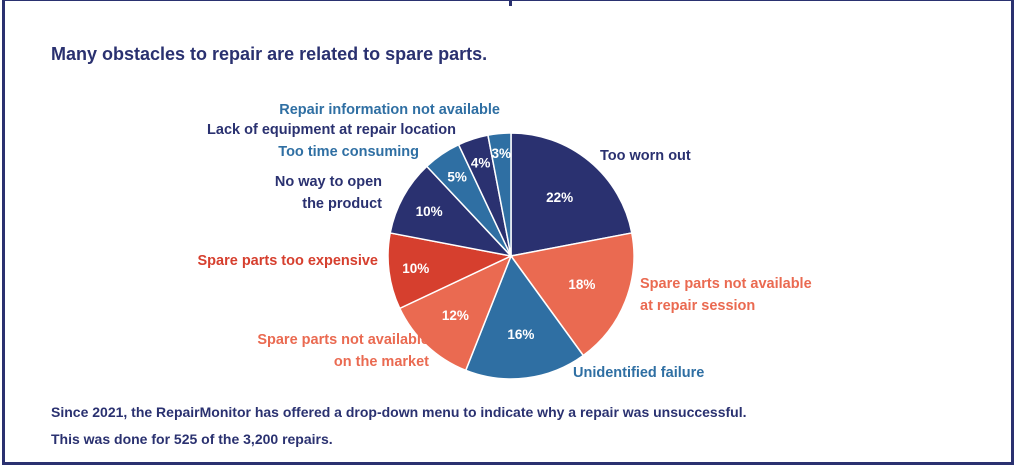 The width and height of the screenshot is (1024, 469). I want to click on pie-slice-percent-2: 18%, so click(581, 284).